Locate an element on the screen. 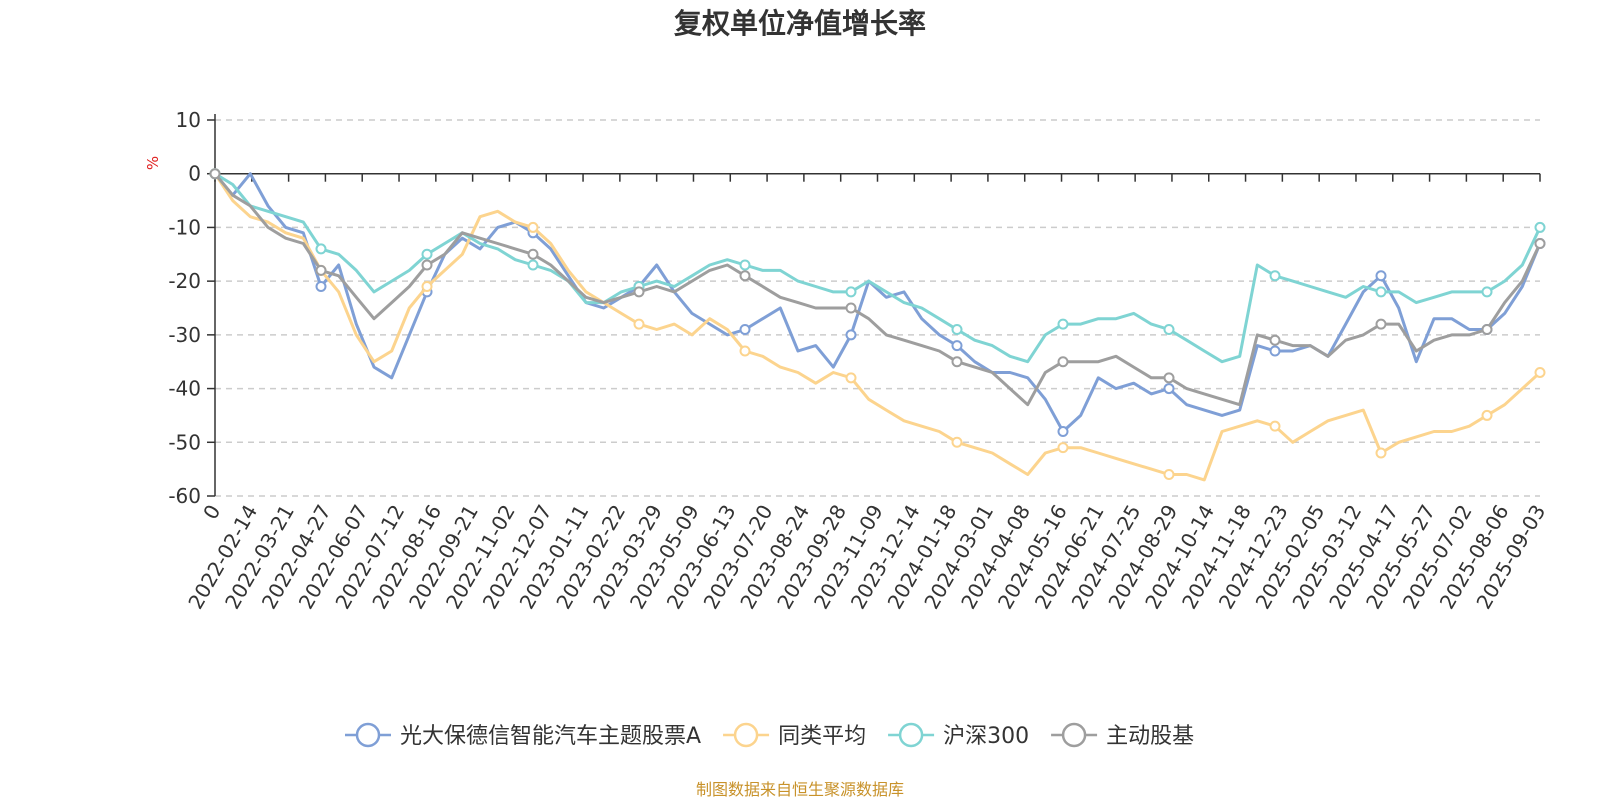 The width and height of the screenshot is (1600, 800). legend-item: 沪深300 is located at coordinates (958, 735).